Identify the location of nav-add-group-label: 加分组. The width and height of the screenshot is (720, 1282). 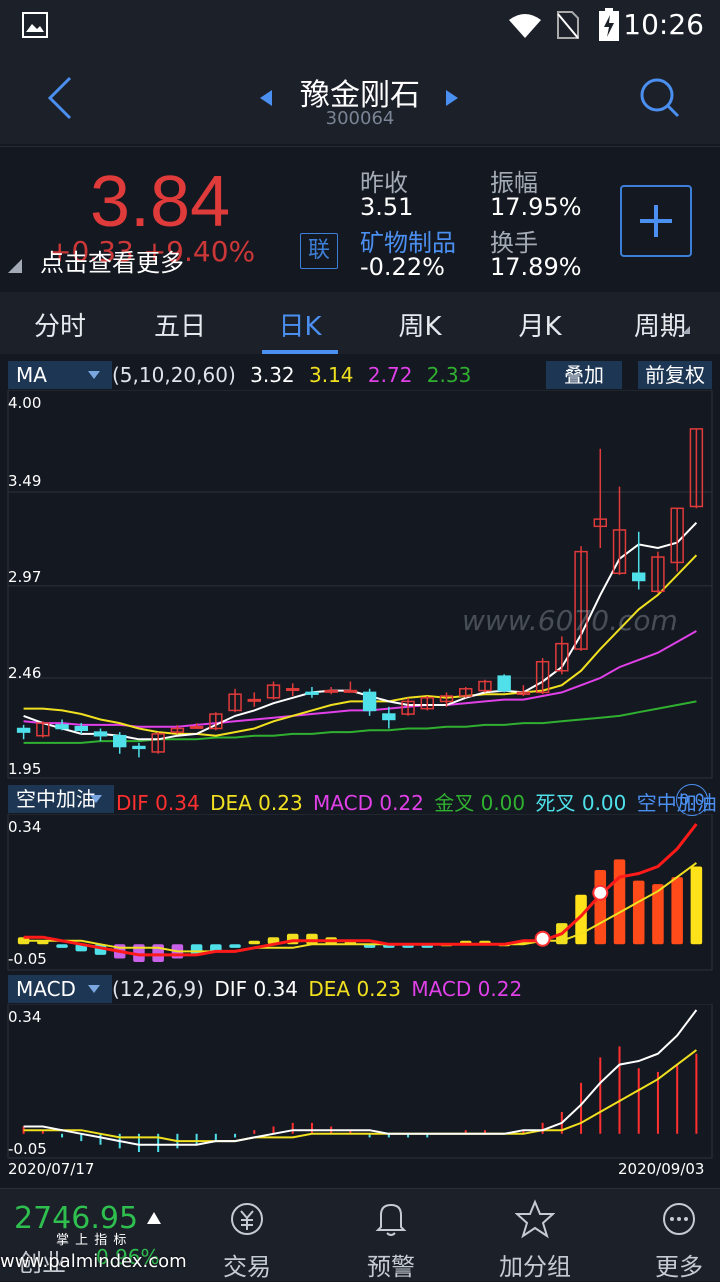
(535, 1267).